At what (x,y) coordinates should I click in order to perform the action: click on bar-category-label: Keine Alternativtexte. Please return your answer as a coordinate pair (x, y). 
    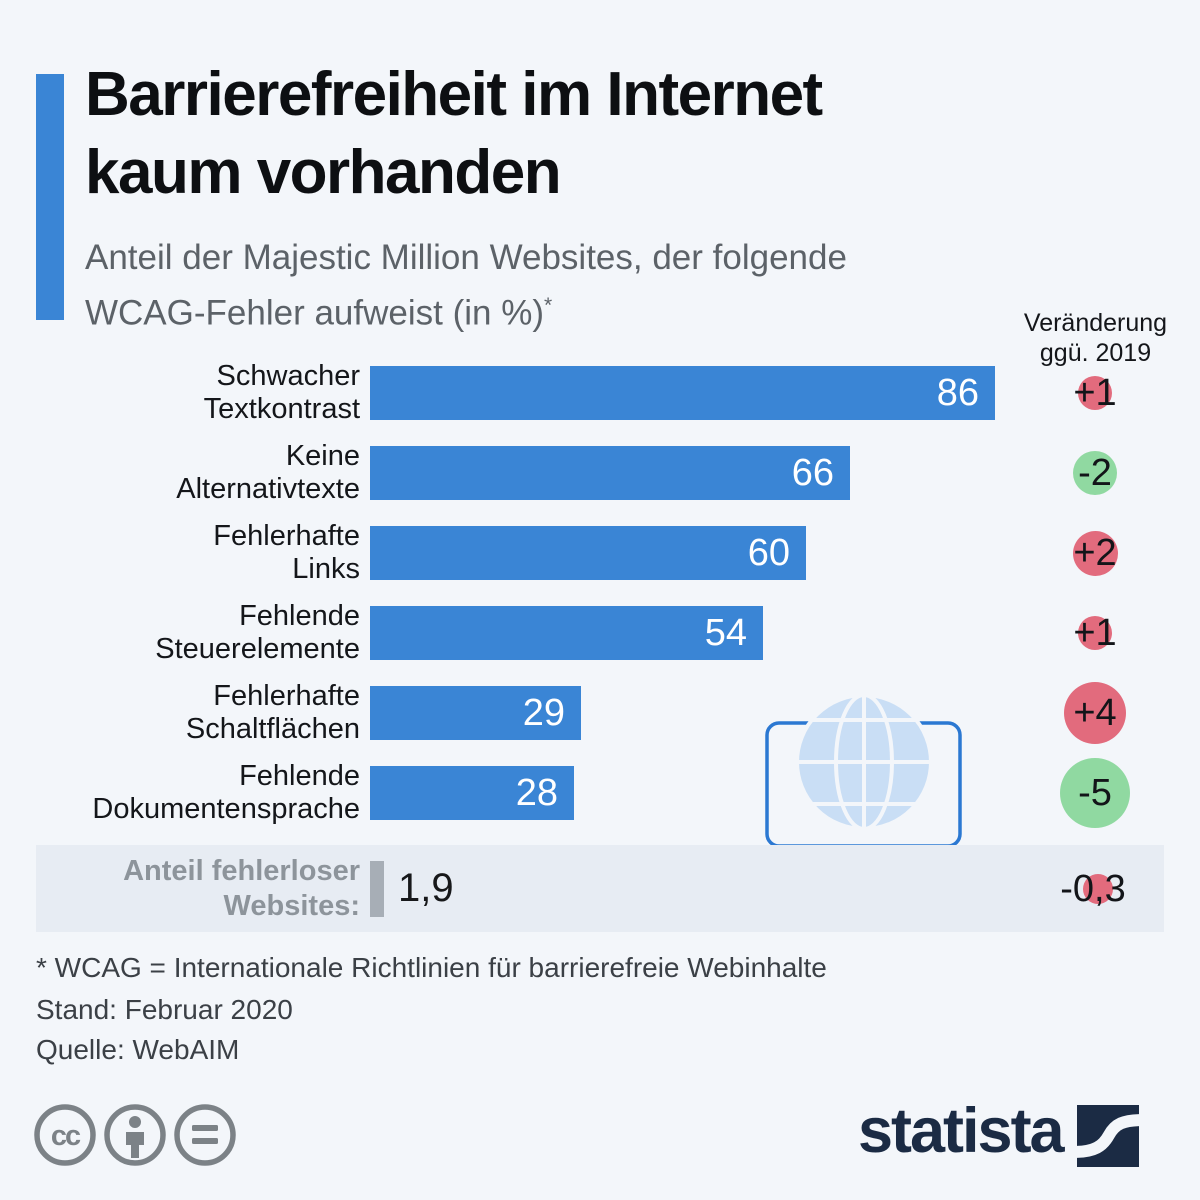
    Looking at the image, I should click on (190, 473).